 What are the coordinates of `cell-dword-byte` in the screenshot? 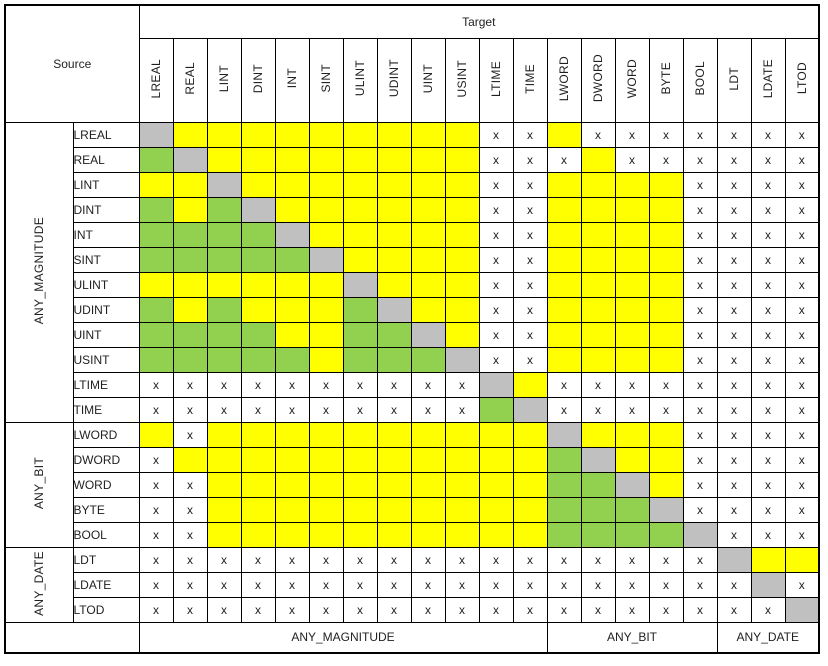 It's located at (666, 459).